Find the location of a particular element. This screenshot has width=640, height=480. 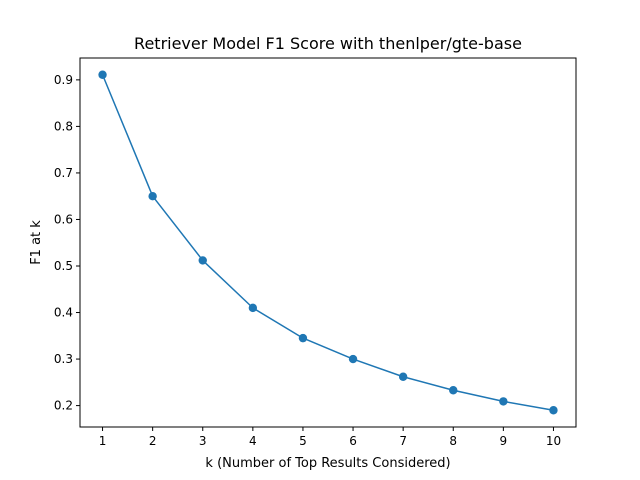

x-tick-label: 5 is located at coordinates (303, 441).